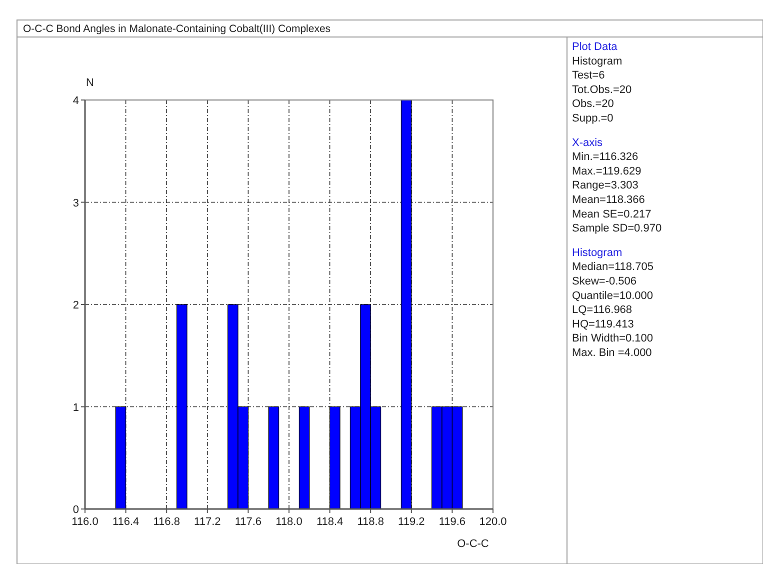  I want to click on y-axis-title: N, so click(90, 83).